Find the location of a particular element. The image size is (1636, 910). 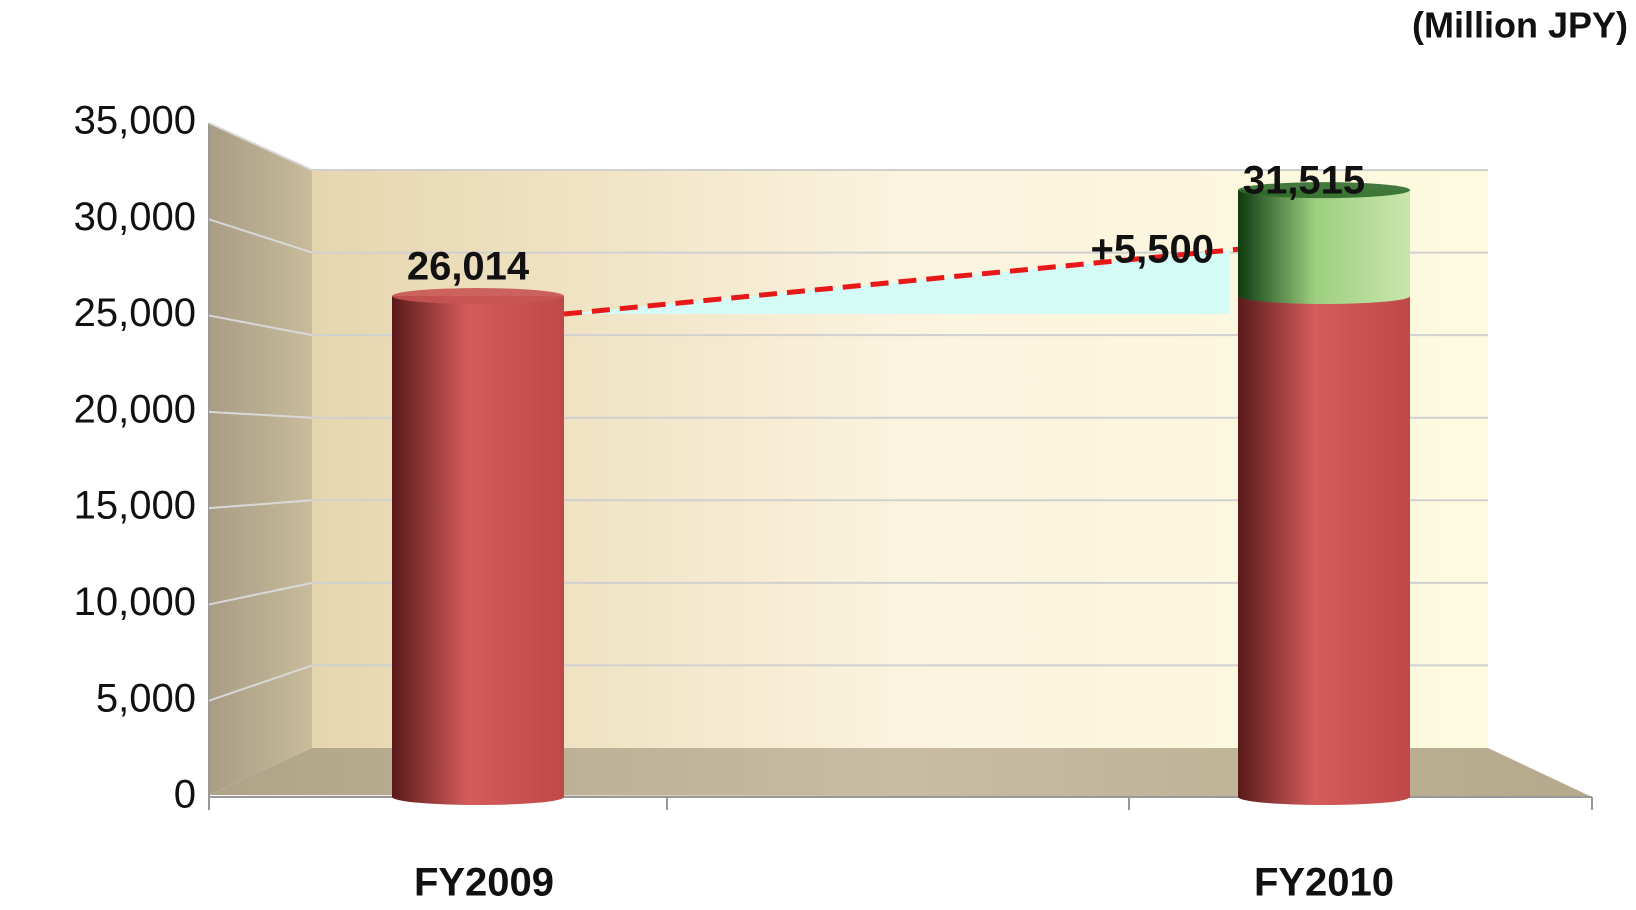

x-tick-label: FY2009 is located at coordinates (484, 883).